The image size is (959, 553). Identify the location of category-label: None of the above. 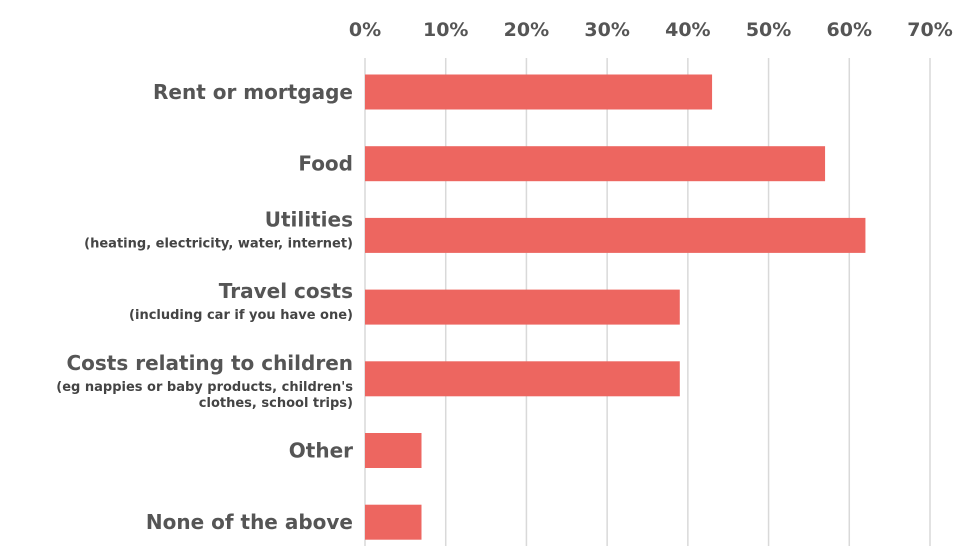
(249, 522).